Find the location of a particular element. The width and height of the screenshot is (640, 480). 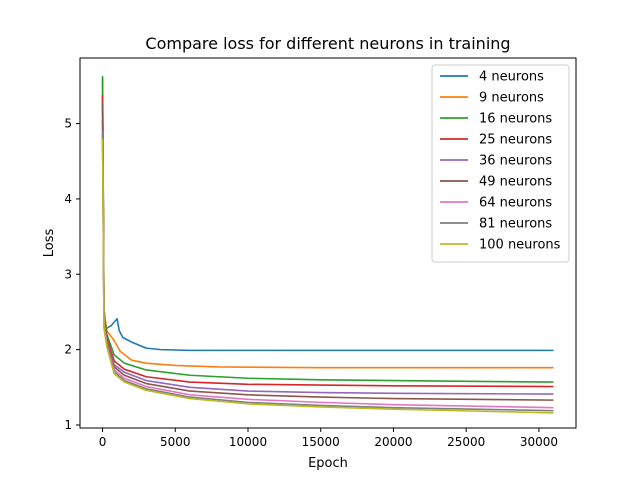

x-tick-label: 5000 is located at coordinates (175, 442).